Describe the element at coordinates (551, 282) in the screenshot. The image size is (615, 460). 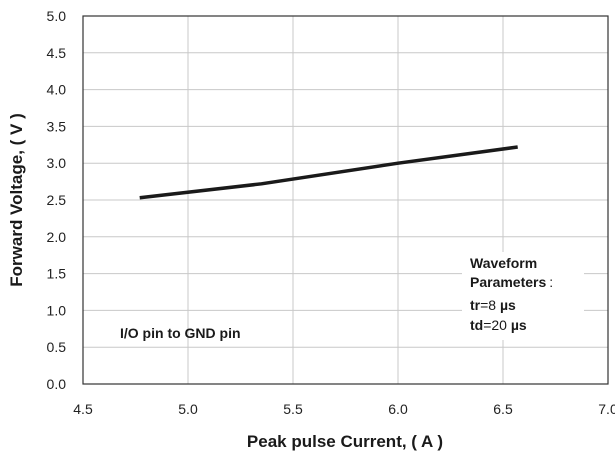
I see `waveform-colon: :` at that location.